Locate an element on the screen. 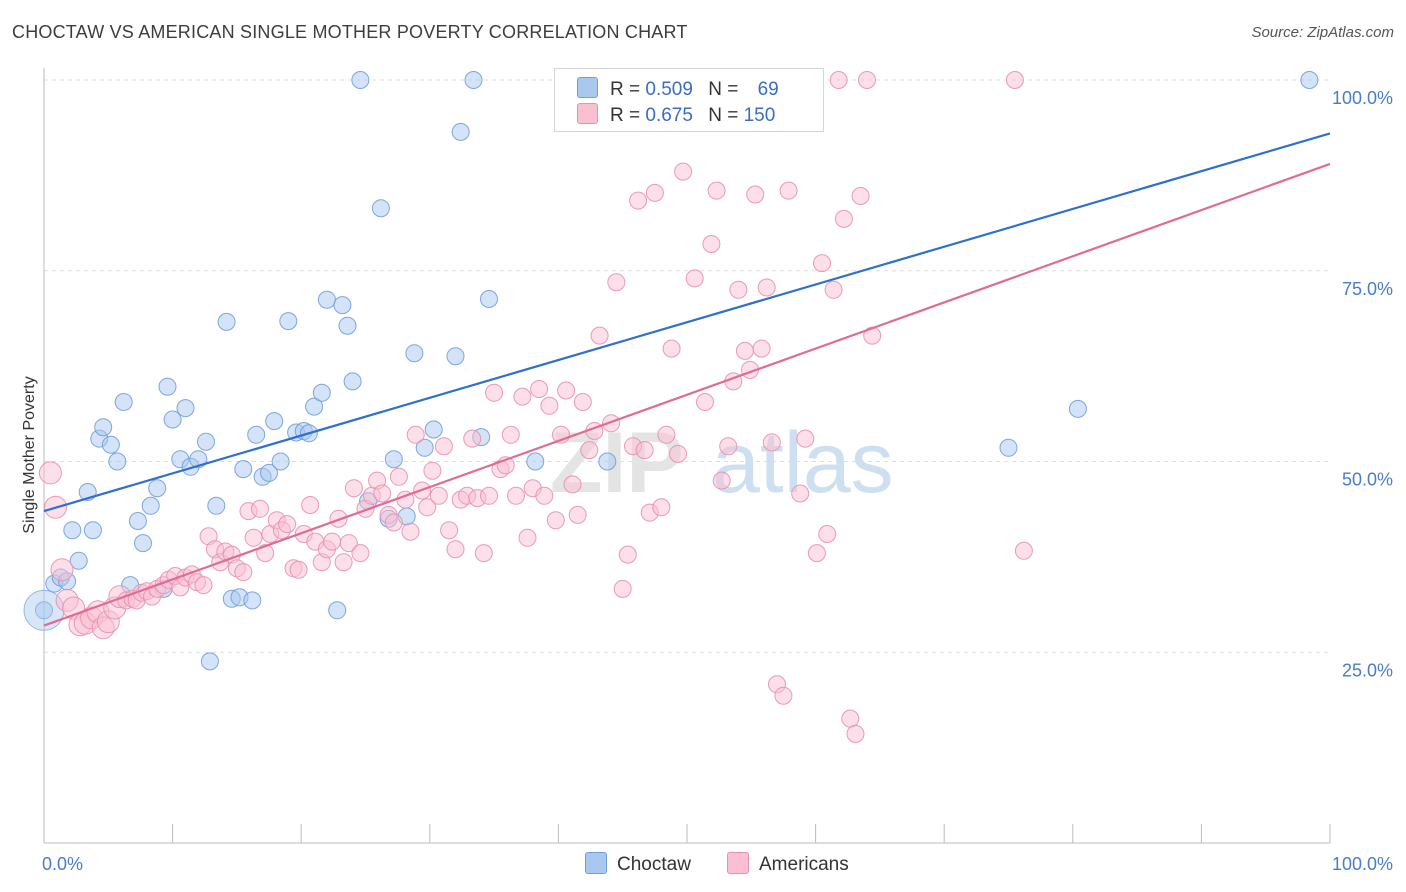  bottom-legend-swatch-americans is located at coordinates (738, 863).